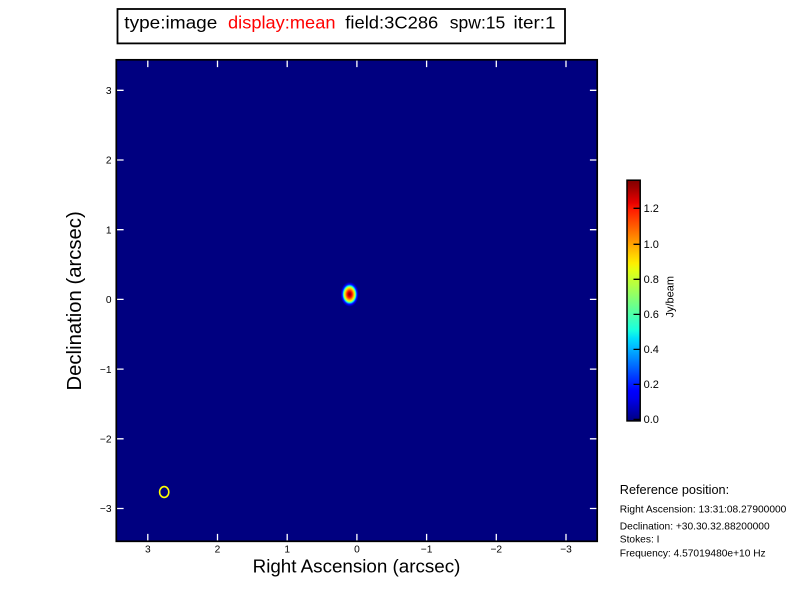 This screenshot has height=605, width=800. I want to click on svg-text: display:mean, so click(282, 23).